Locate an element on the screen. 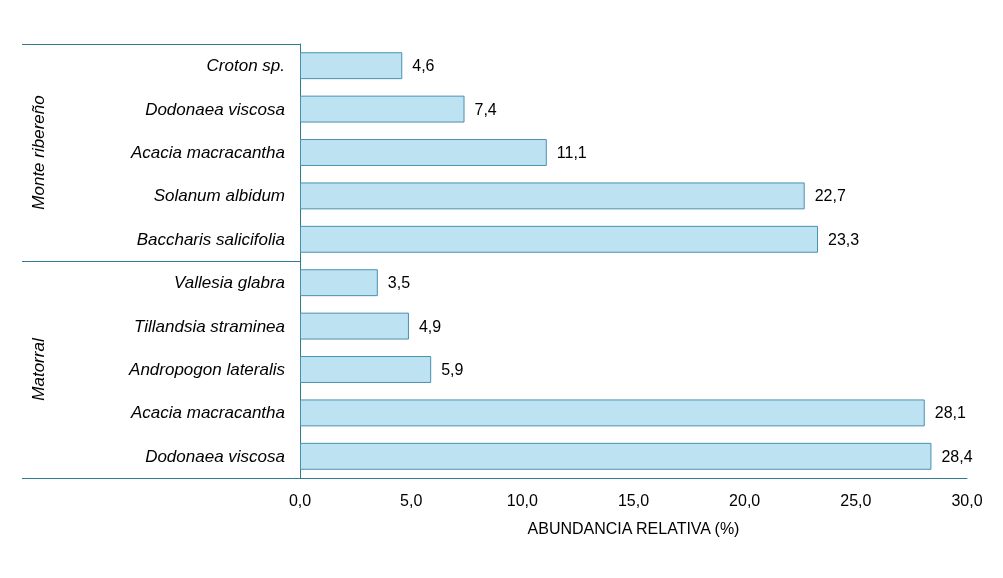  y-tick-label: Solanum albidum is located at coordinates (219, 196).